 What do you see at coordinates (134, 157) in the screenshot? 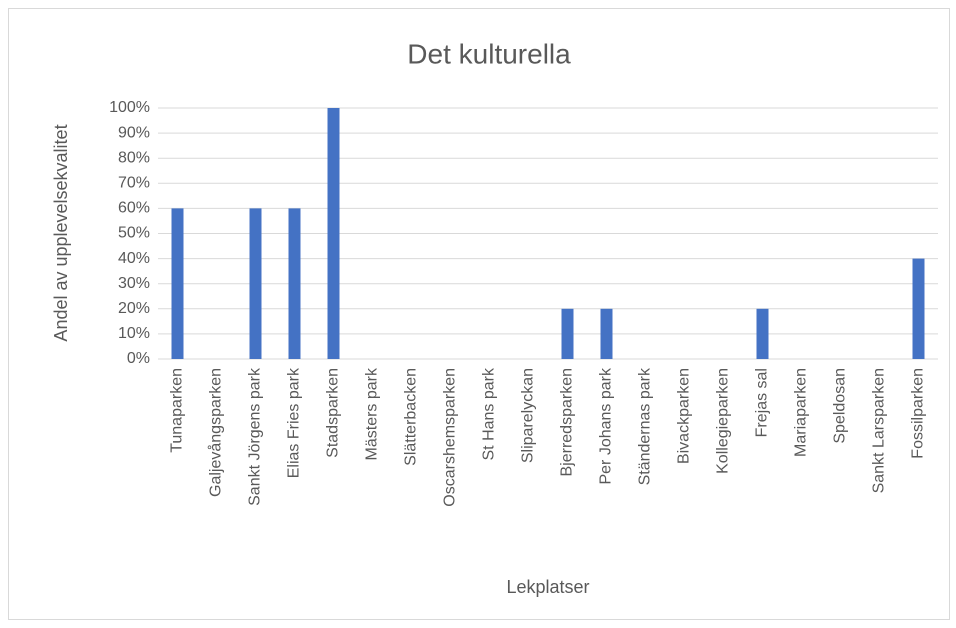
I see `y-tick-label: 80%` at bounding box center [134, 157].